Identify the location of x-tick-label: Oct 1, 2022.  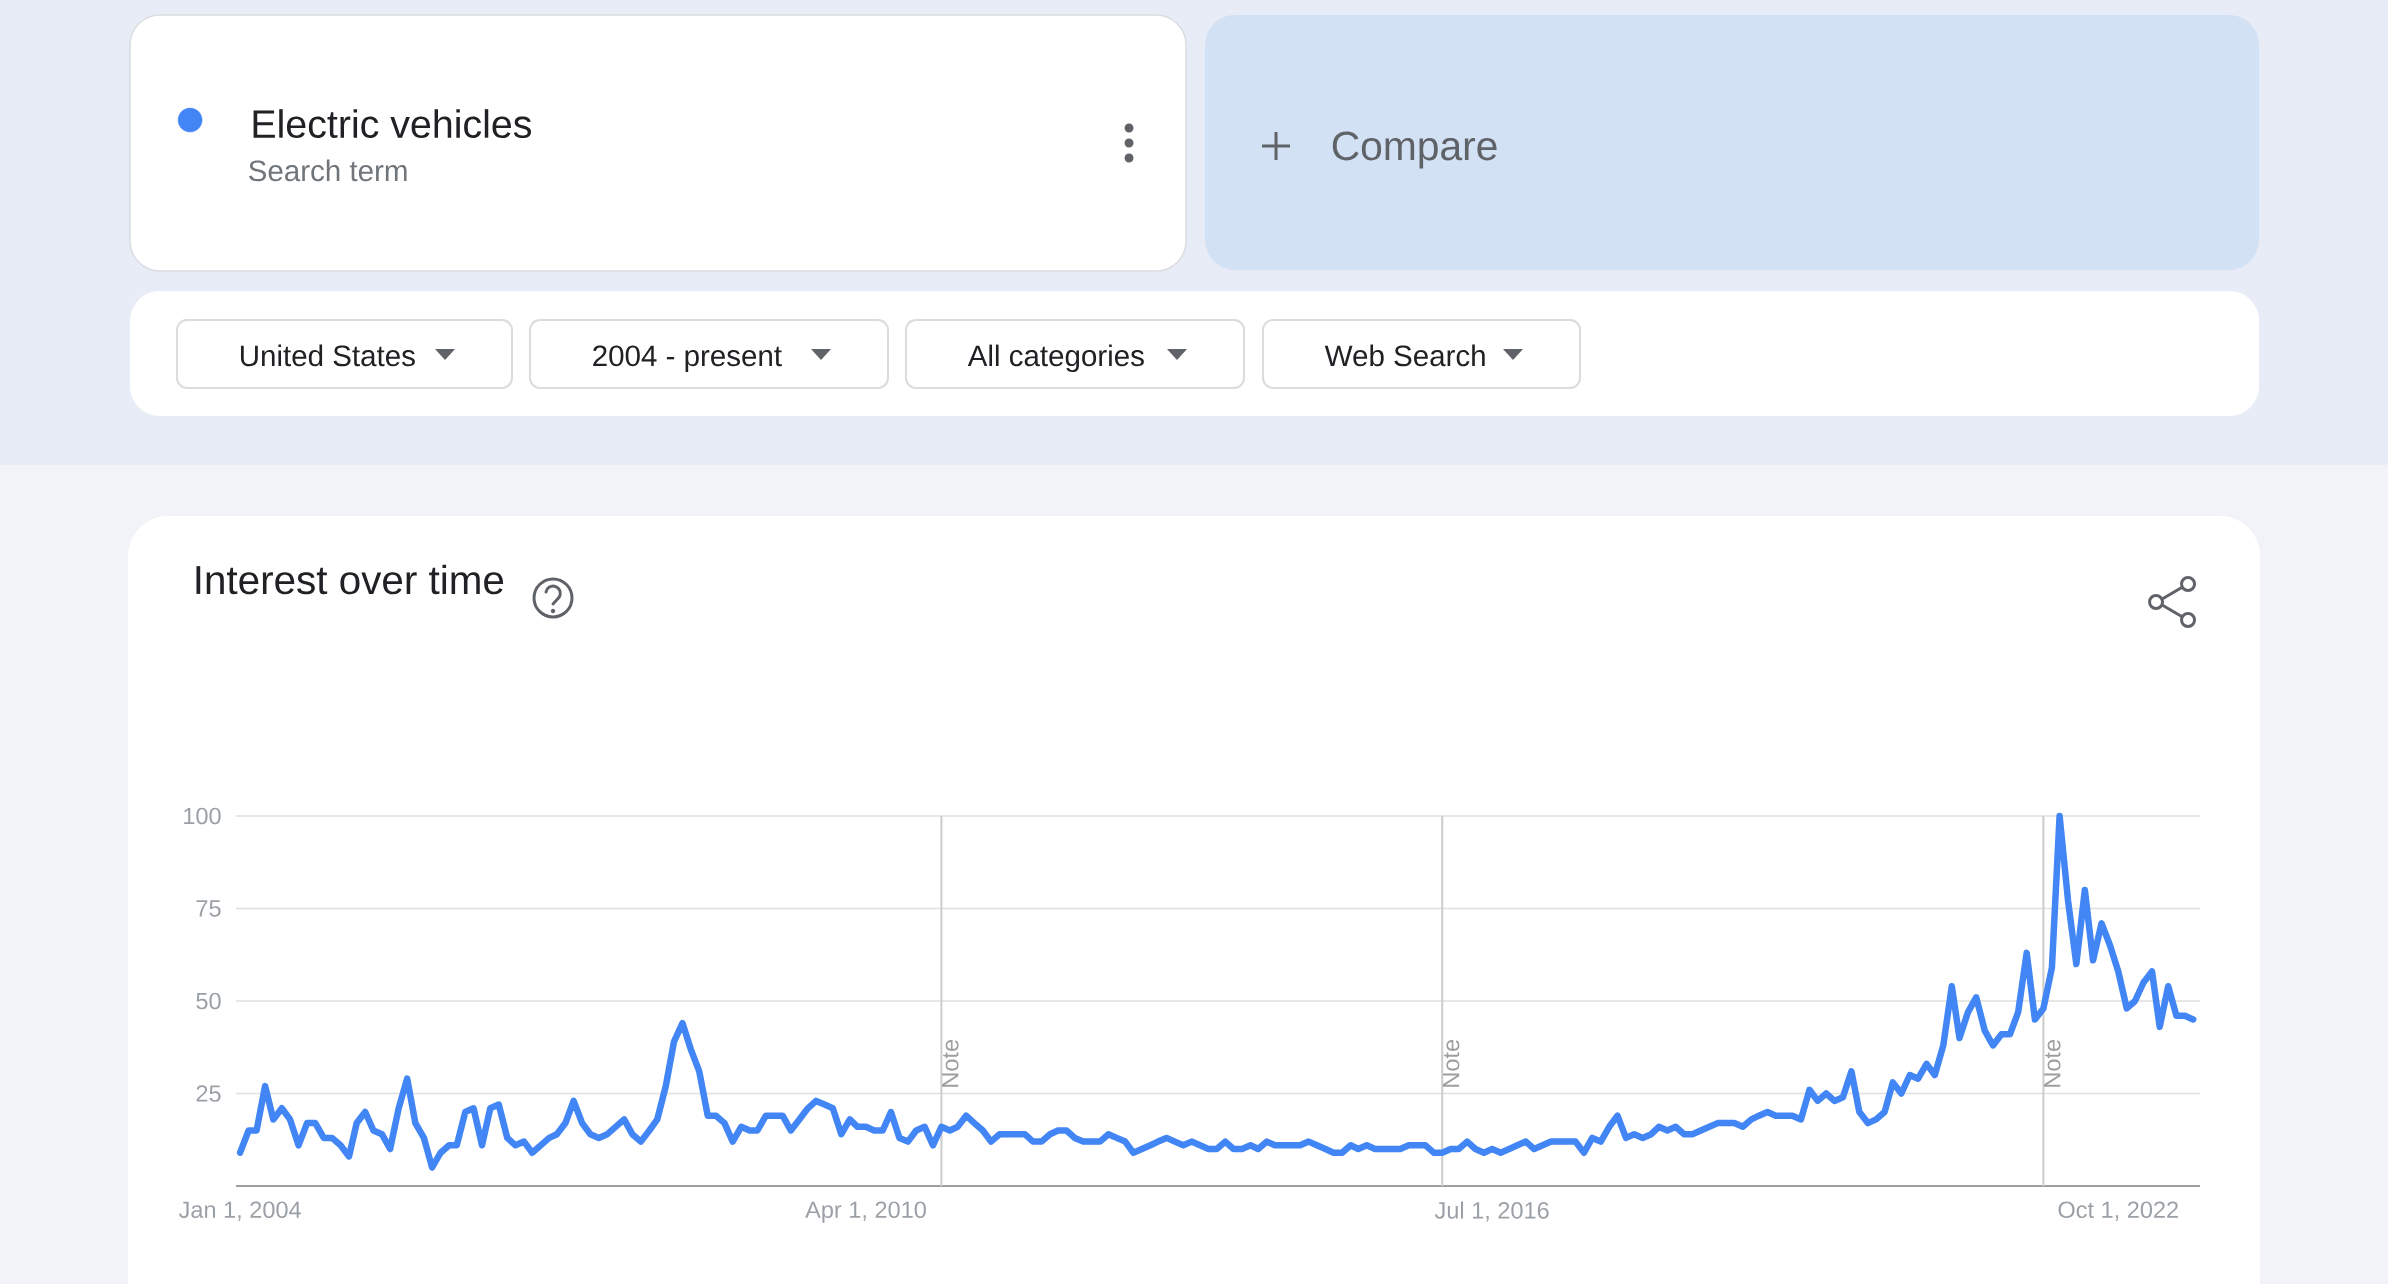
(2118, 1211).